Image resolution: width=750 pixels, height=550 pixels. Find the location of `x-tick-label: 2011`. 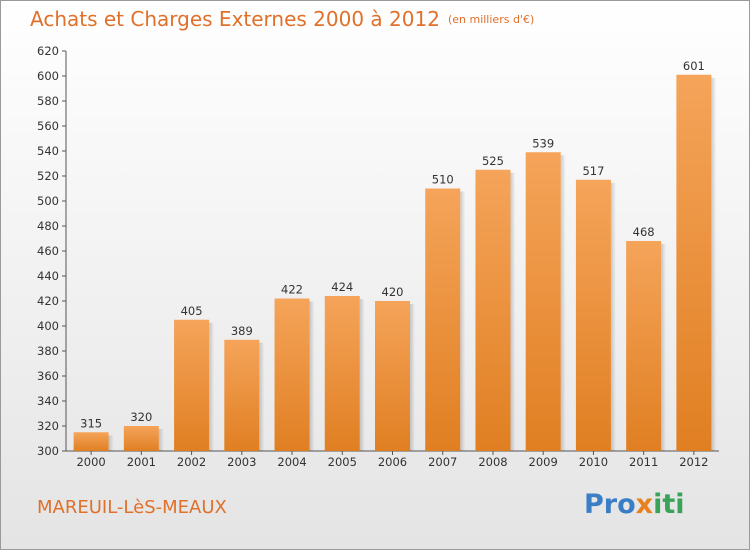

x-tick-label: 2011 is located at coordinates (643, 462).